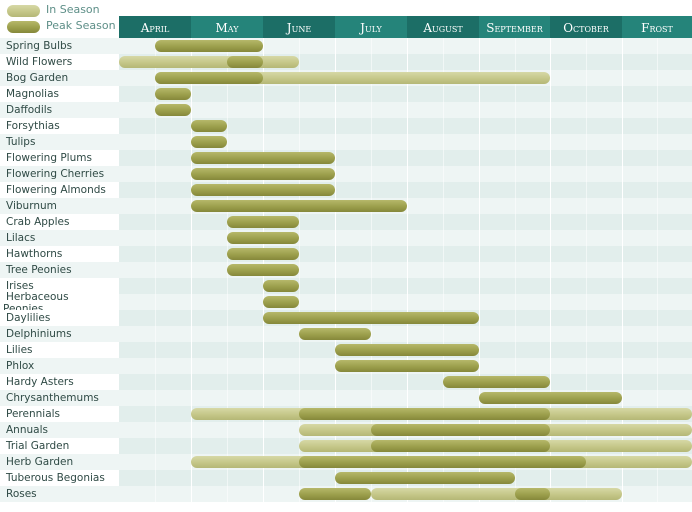 The image size is (692, 512). I want to click on peak-season-swatch, so click(23, 27).